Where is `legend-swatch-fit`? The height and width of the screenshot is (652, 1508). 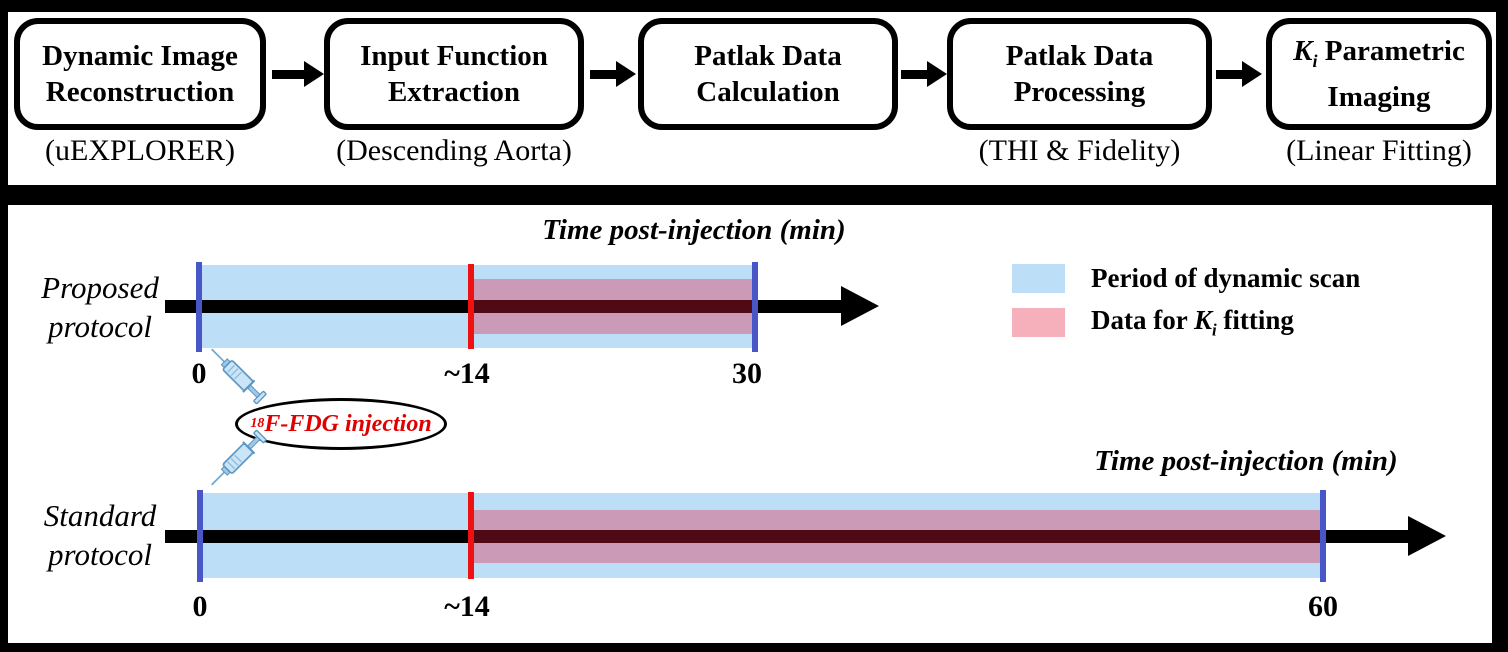 legend-swatch-fit is located at coordinates (1038, 323).